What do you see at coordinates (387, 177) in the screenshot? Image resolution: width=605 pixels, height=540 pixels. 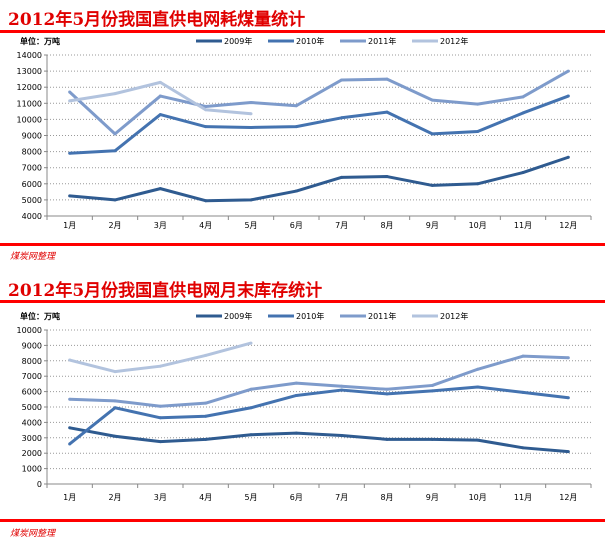 I see `data-point-2009年-8月` at bounding box center [387, 177].